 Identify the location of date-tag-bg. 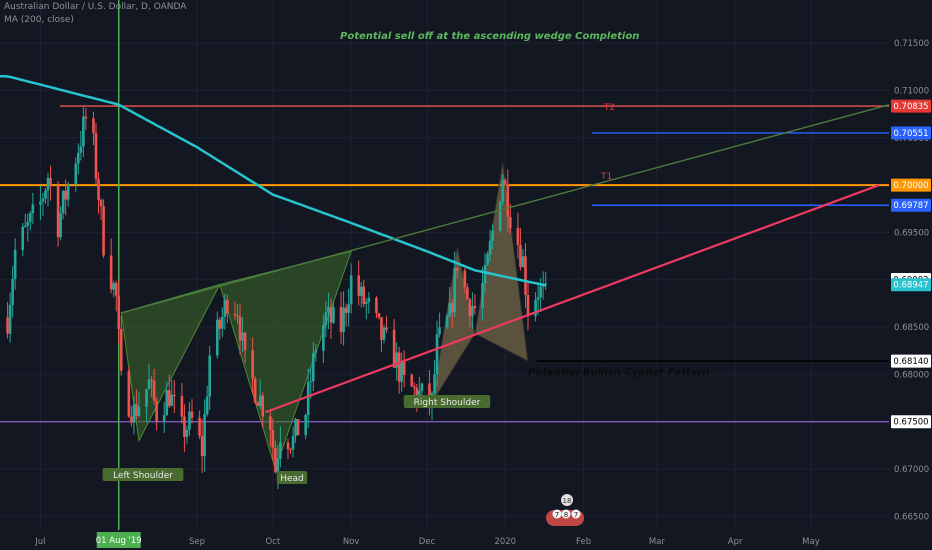
(118, 540).